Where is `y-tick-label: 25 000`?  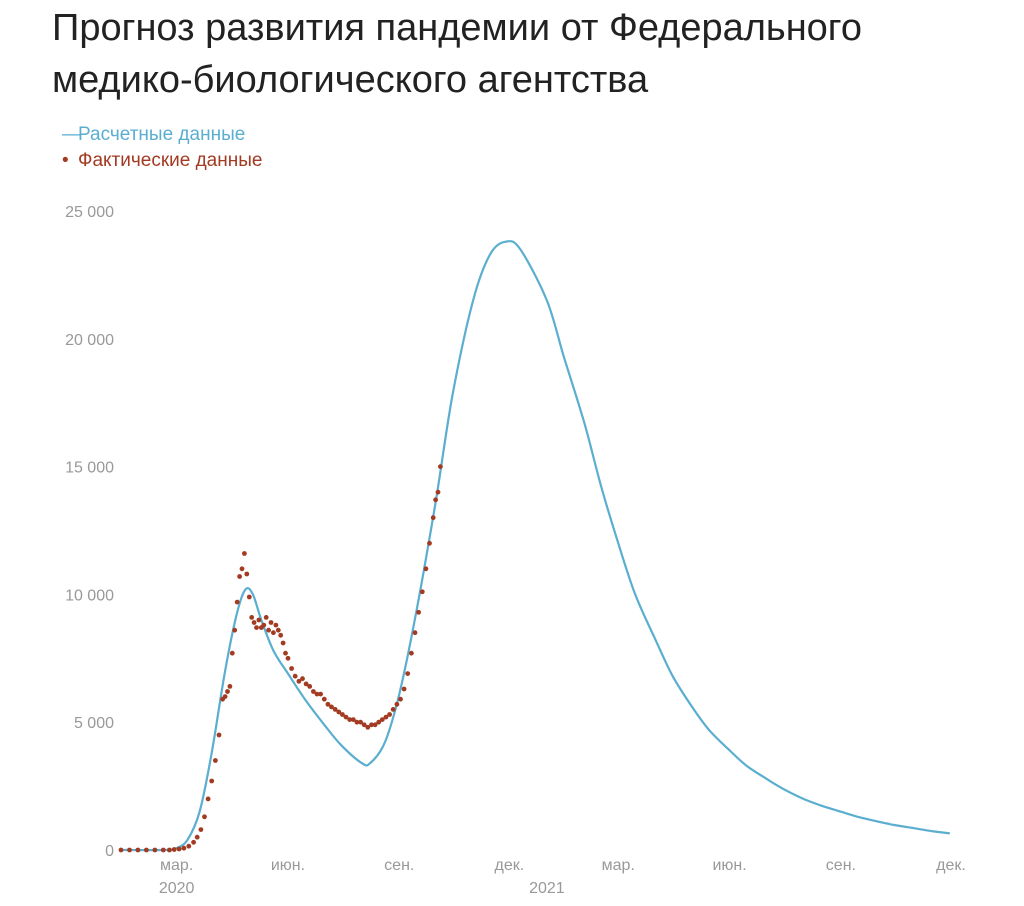 y-tick-label: 25 000 is located at coordinates (89, 212).